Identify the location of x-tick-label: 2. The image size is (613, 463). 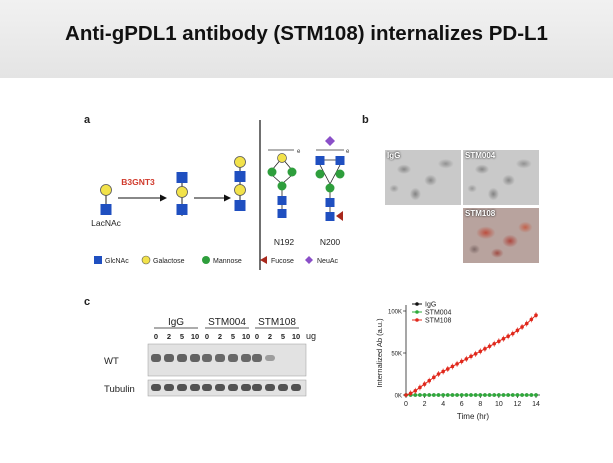
(425, 404).